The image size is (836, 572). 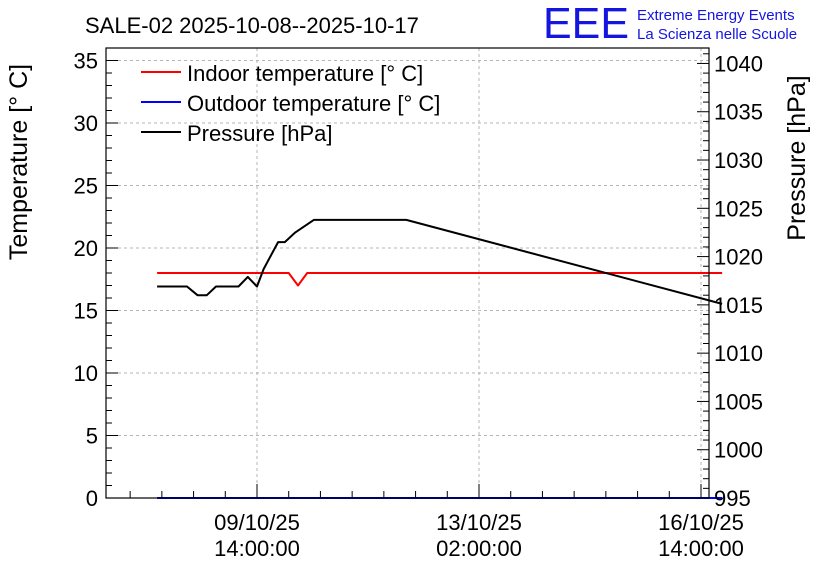 I want to click on y-left-tick-label: 5, so click(x=92, y=436).